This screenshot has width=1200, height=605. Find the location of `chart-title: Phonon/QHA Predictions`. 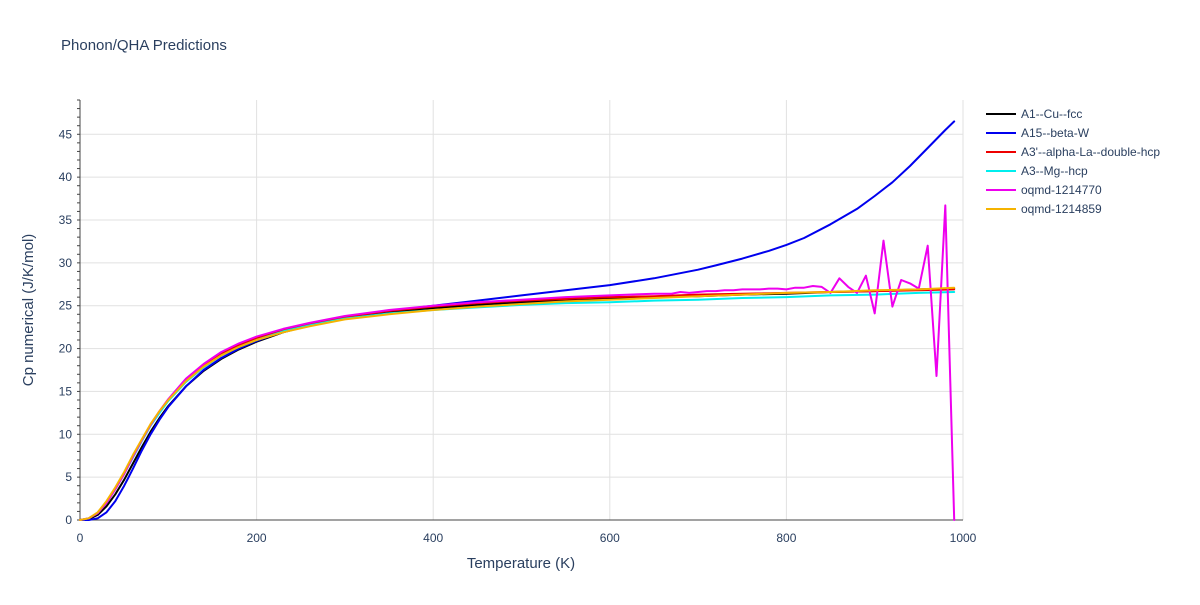

chart-title: Phonon/QHA Predictions is located at coordinates (144, 45).